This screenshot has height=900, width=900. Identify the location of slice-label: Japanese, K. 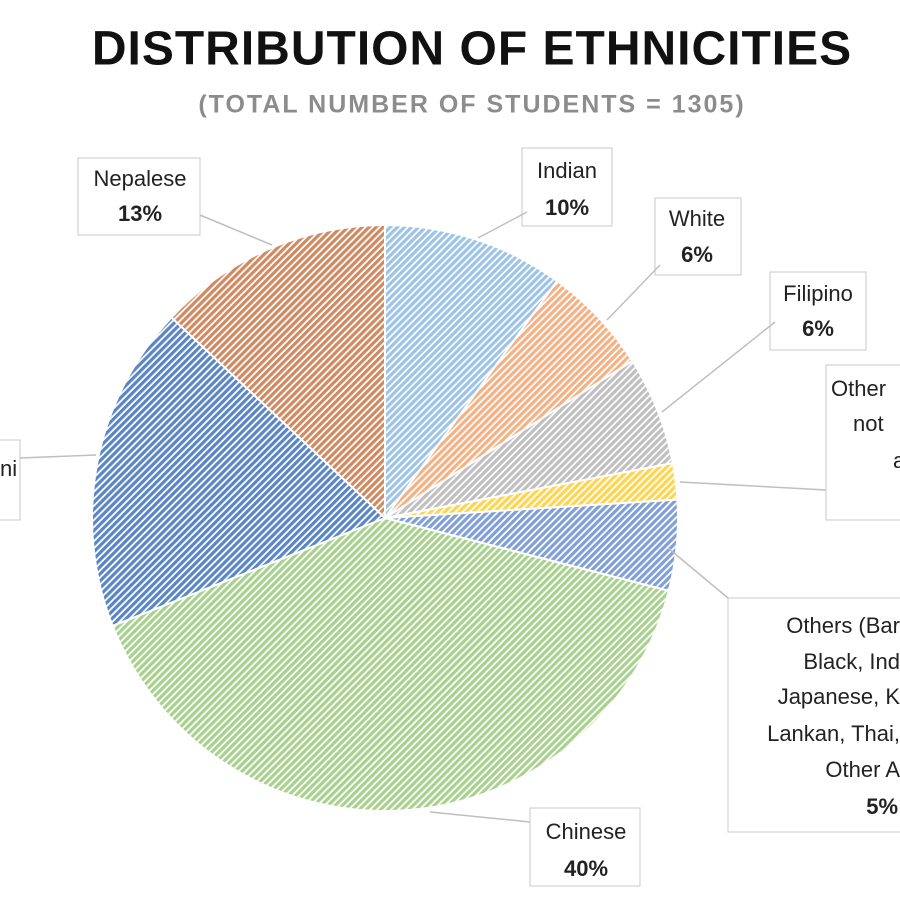
(839, 696).